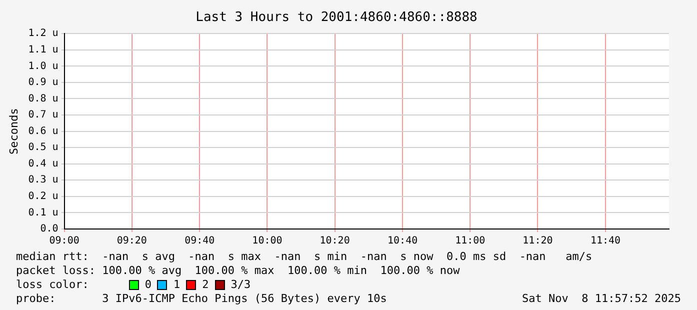 This screenshot has height=310, width=697. What do you see at coordinates (240, 285) in the screenshot?
I see `text: 3/3` at bounding box center [240, 285].